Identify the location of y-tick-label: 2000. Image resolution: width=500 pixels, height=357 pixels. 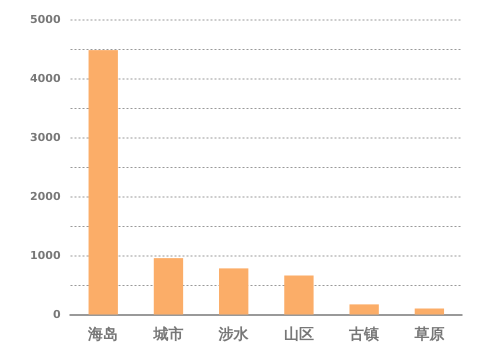
(45, 196).